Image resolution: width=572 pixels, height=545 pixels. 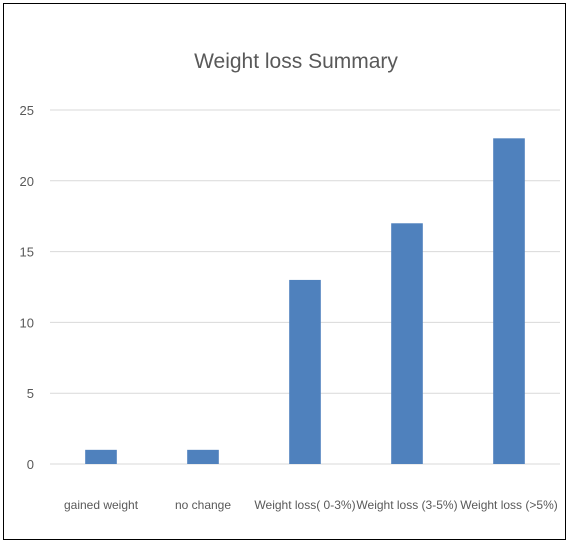 I want to click on x-category-label: Weight loss (>5%), so click(x=508, y=505).